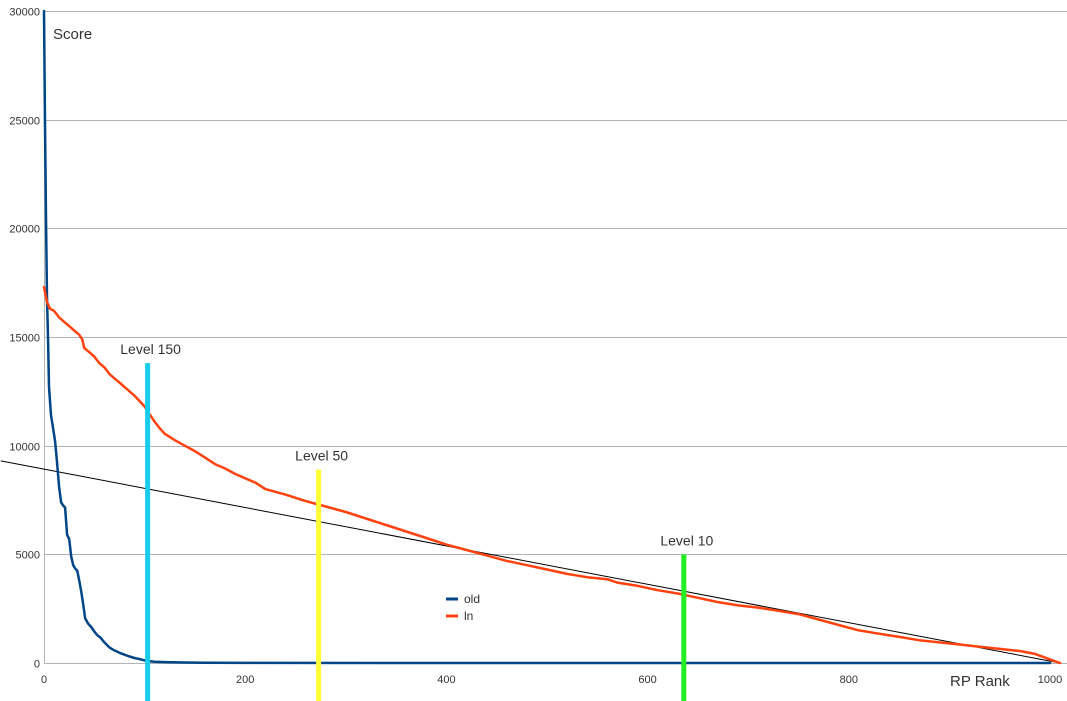 The height and width of the screenshot is (701, 1067). What do you see at coordinates (647, 680) in the screenshot?
I see `x-tick-label: 600` at bounding box center [647, 680].